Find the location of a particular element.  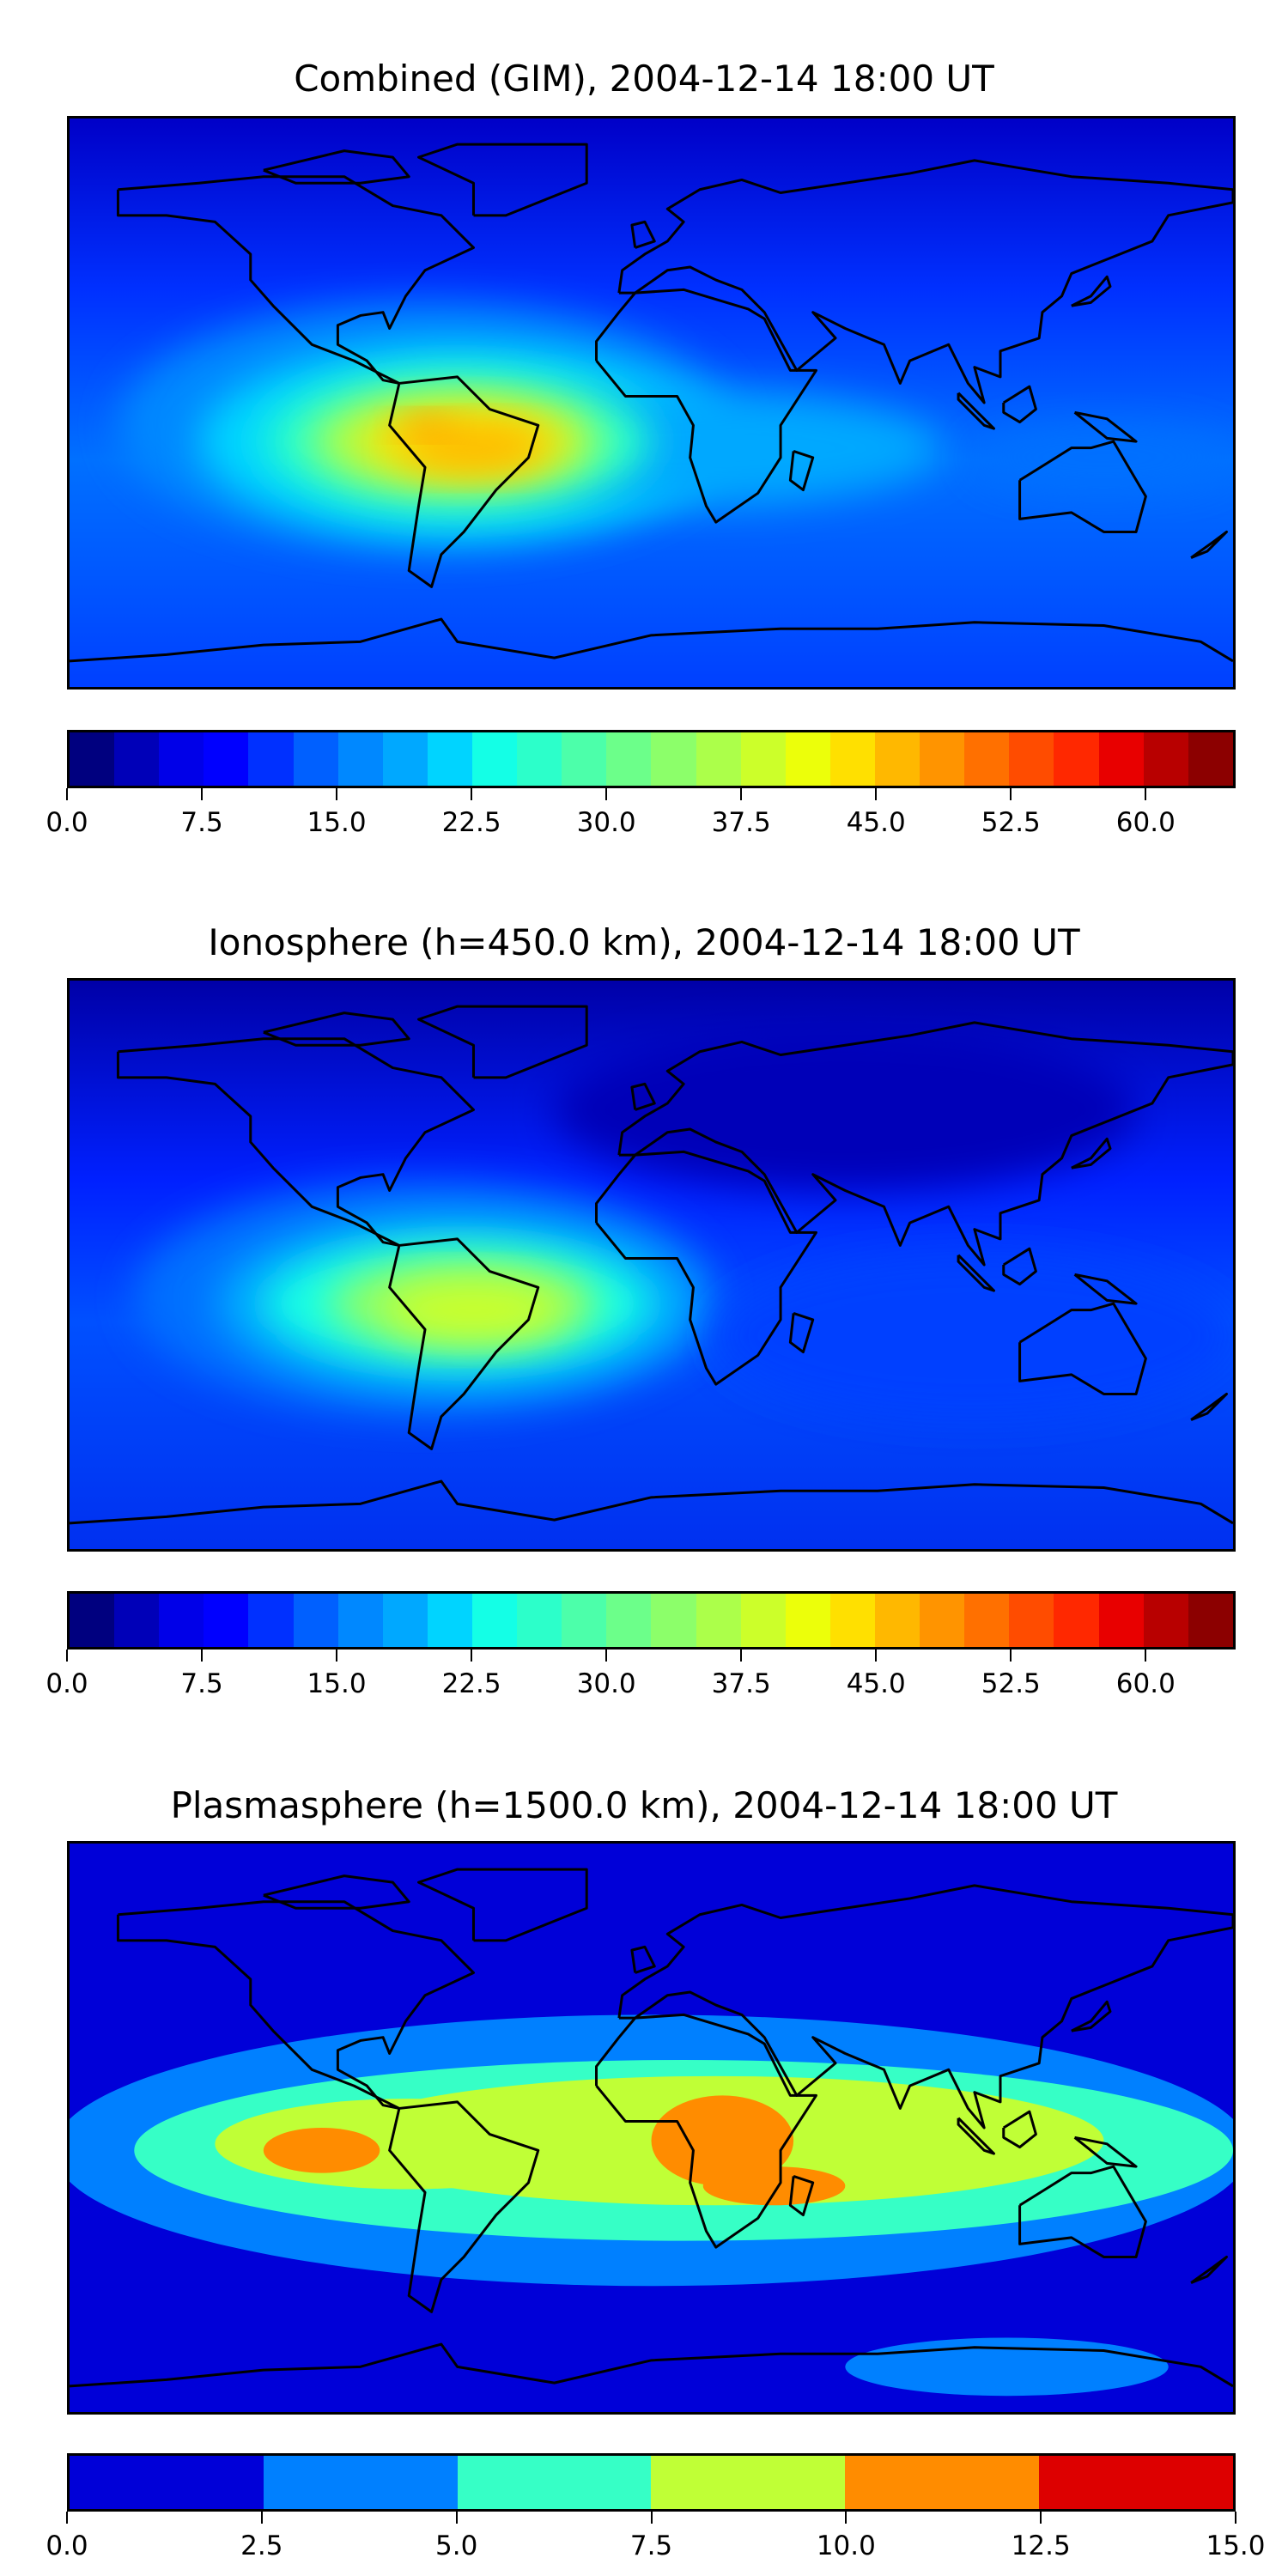

colorbar-tick-label: 0.0 is located at coordinates (67, 1683).